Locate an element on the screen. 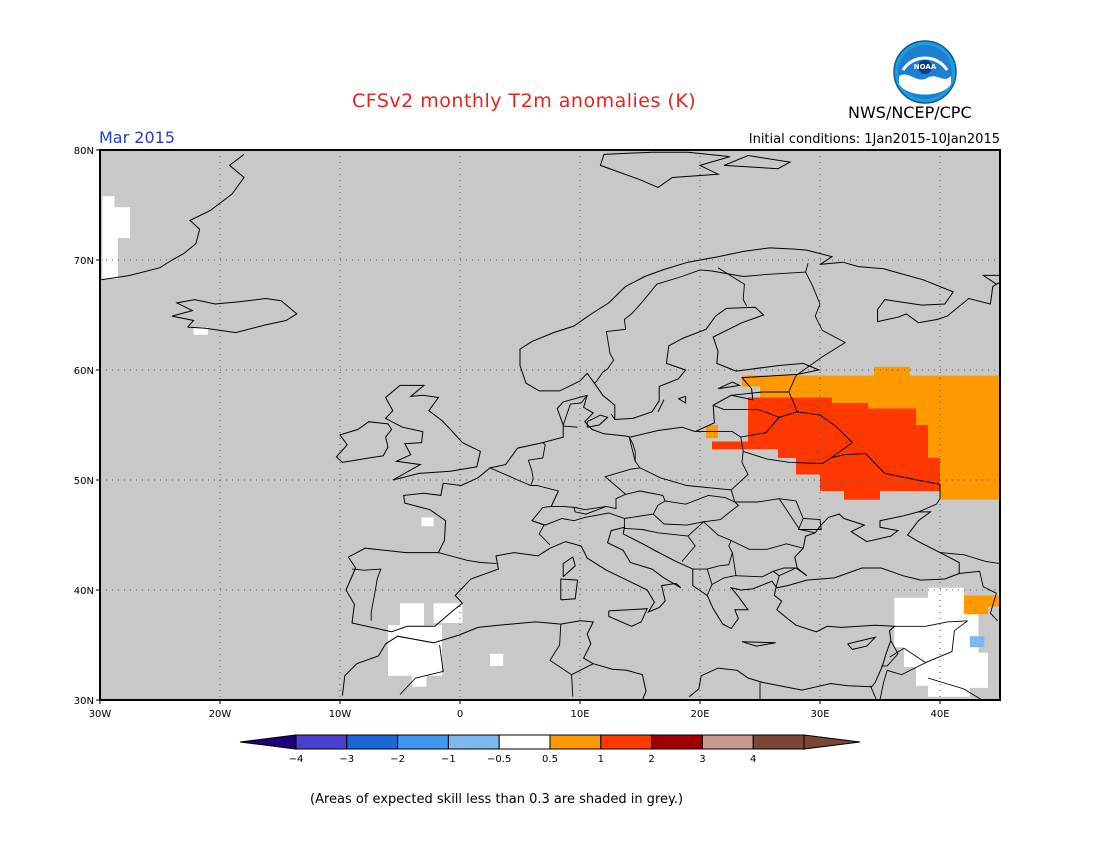 The height and width of the screenshot is (850, 1100). colorbar-label: 2 is located at coordinates (651, 759).